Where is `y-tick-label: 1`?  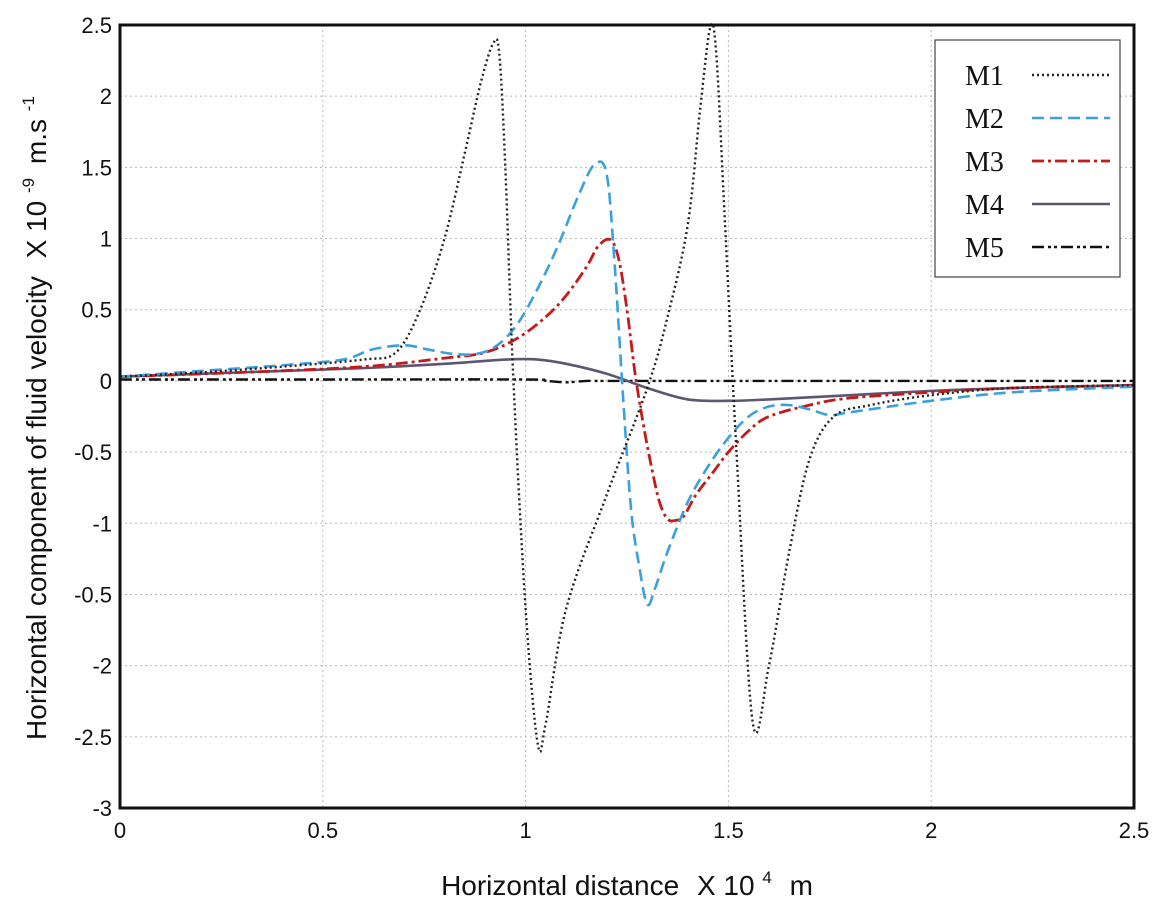 y-tick-label: 1 is located at coordinates (106, 239).